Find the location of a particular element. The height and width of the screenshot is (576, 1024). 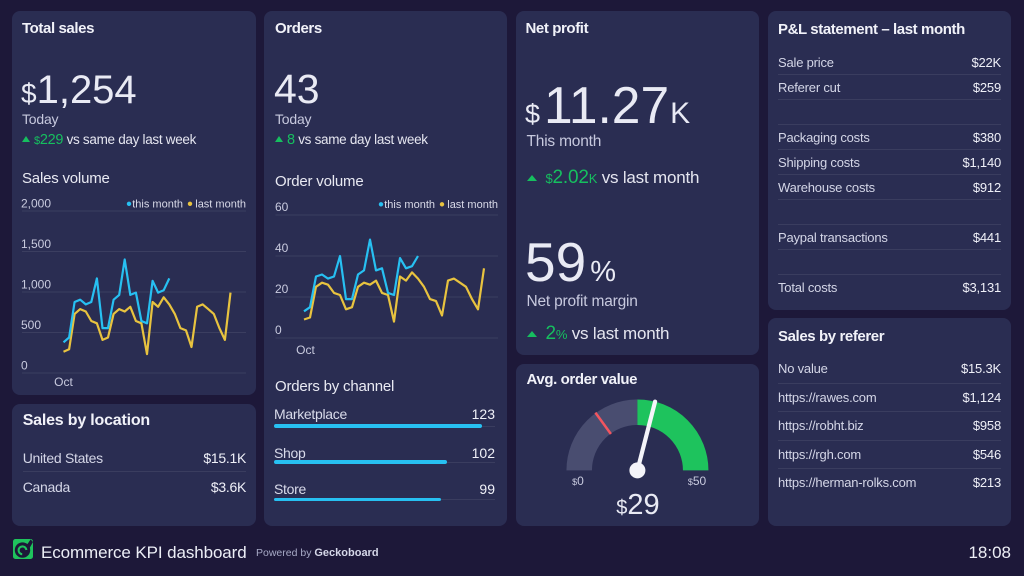

svg-text: 1,500 is located at coordinates (36, 244).